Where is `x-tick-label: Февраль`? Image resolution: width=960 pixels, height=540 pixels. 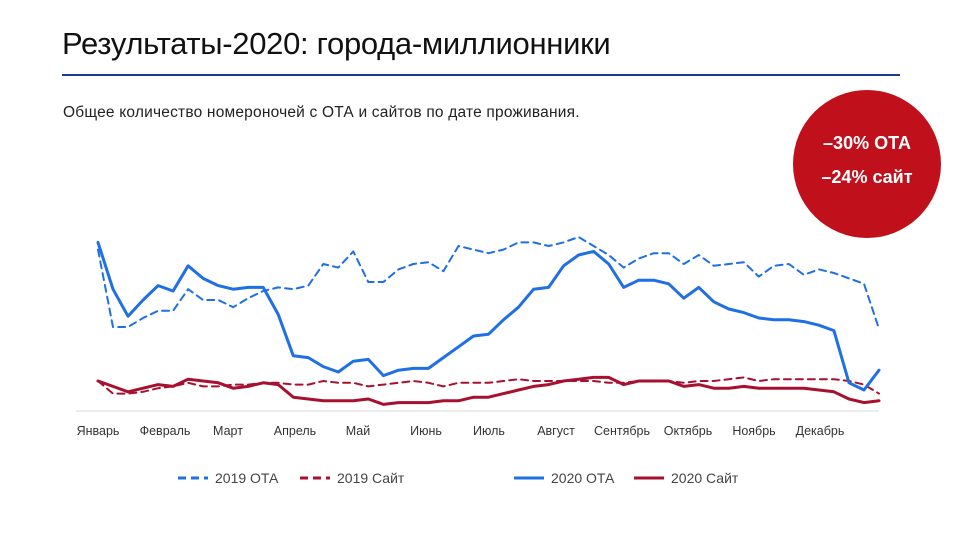 x-tick-label: Февраль is located at coordinates (165, 431).